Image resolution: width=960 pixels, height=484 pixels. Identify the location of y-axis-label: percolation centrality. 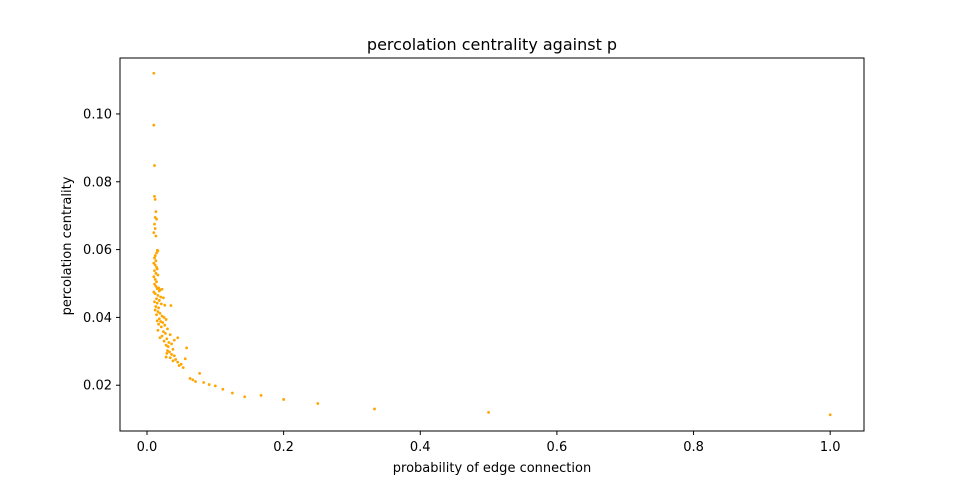
(67, 245).